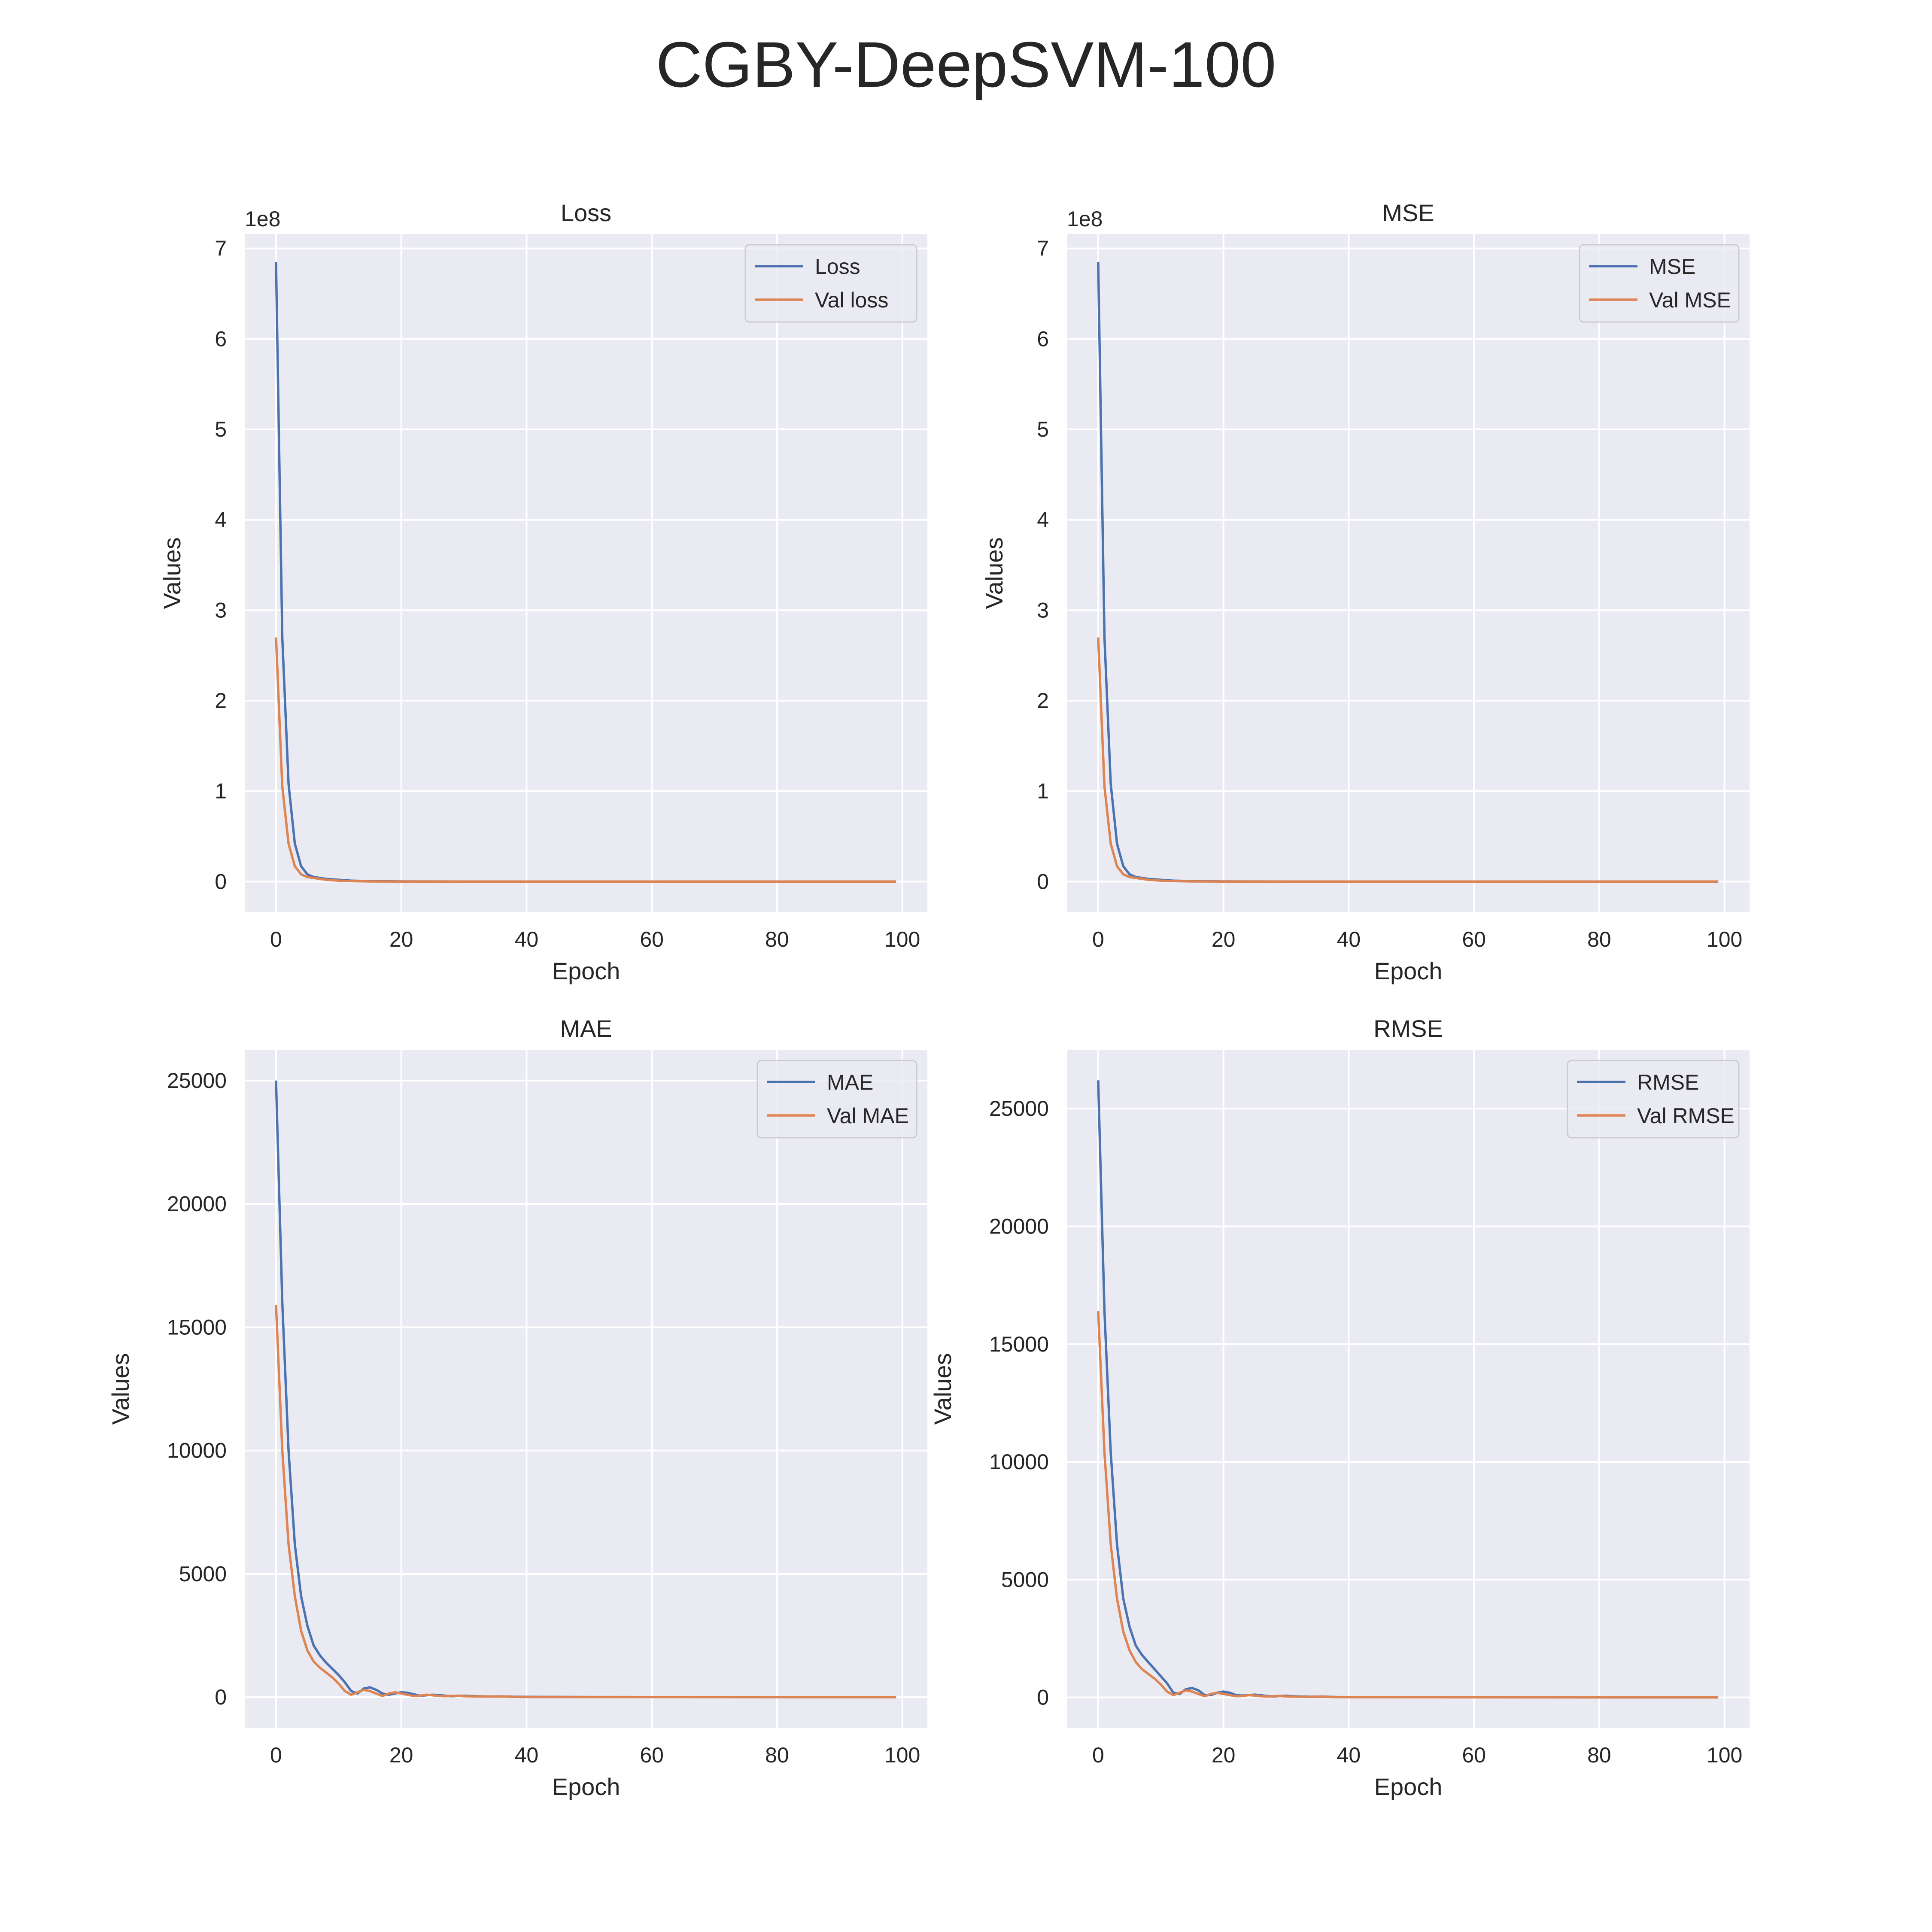 This screenshot has width=1932, height=1932. I want to click on series-line-val-mse, so click(1408, 760).